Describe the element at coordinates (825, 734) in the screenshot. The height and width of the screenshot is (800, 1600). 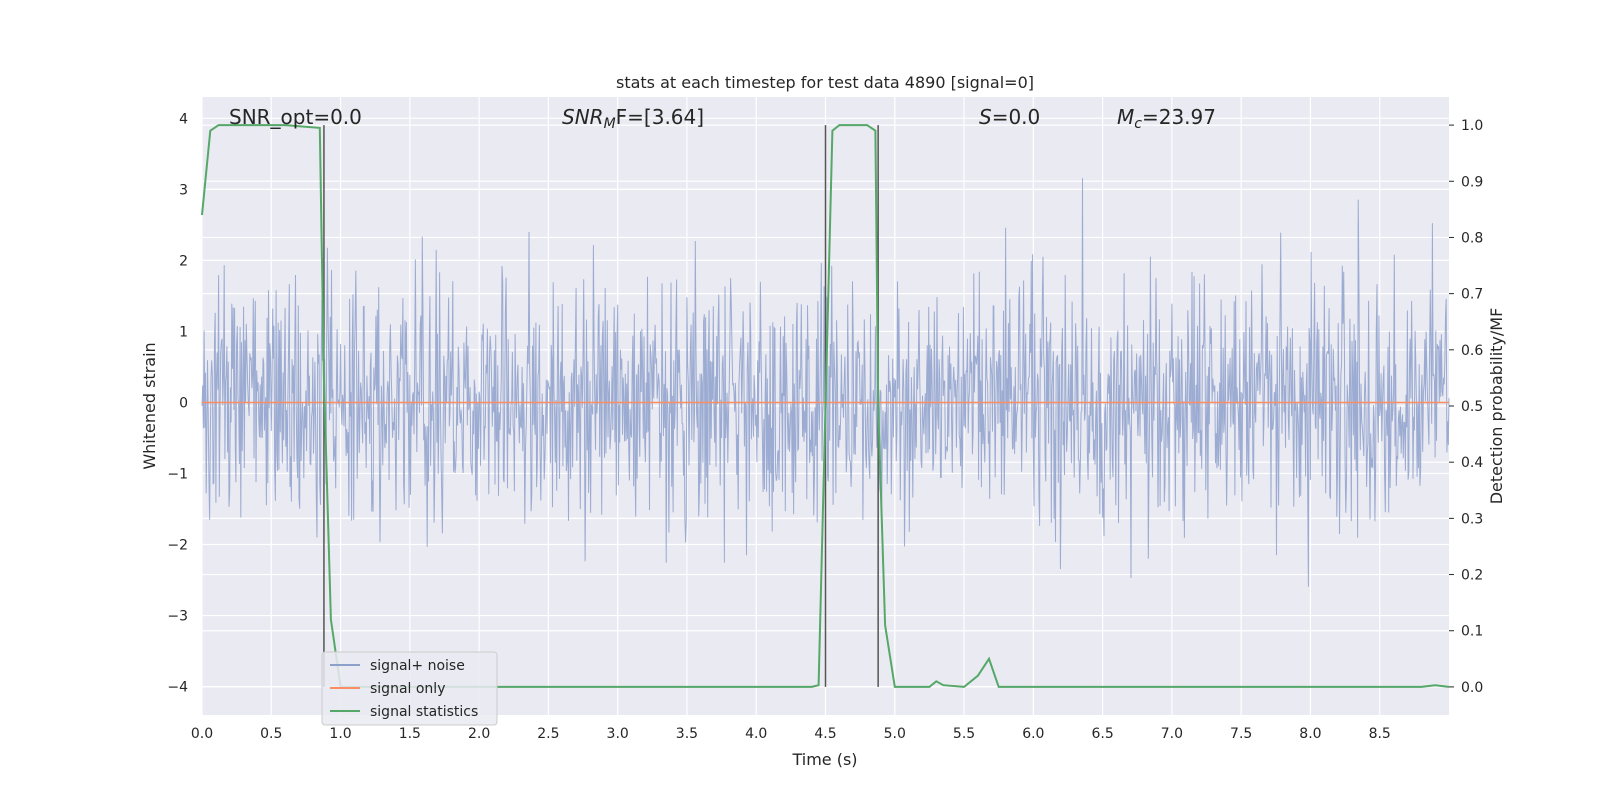
I see `x-tick-label: 4.5` at that location.